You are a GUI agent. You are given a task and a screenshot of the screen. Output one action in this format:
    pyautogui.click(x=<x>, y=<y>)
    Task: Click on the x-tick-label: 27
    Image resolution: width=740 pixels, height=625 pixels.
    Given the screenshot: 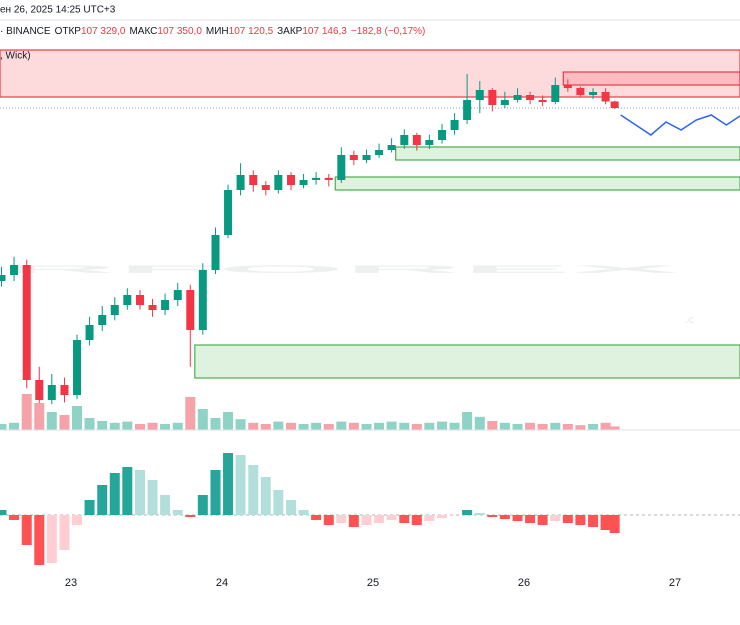 What is the action you would take?
    pyautogui.click(x=675, y=583)
    